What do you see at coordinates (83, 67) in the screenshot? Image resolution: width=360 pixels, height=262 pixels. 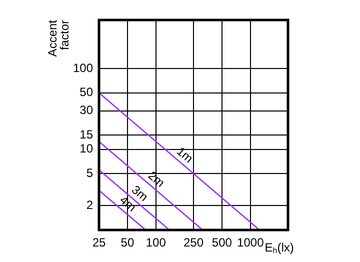 I see `y-tick-label: 100` at bounding box center [83, 67].